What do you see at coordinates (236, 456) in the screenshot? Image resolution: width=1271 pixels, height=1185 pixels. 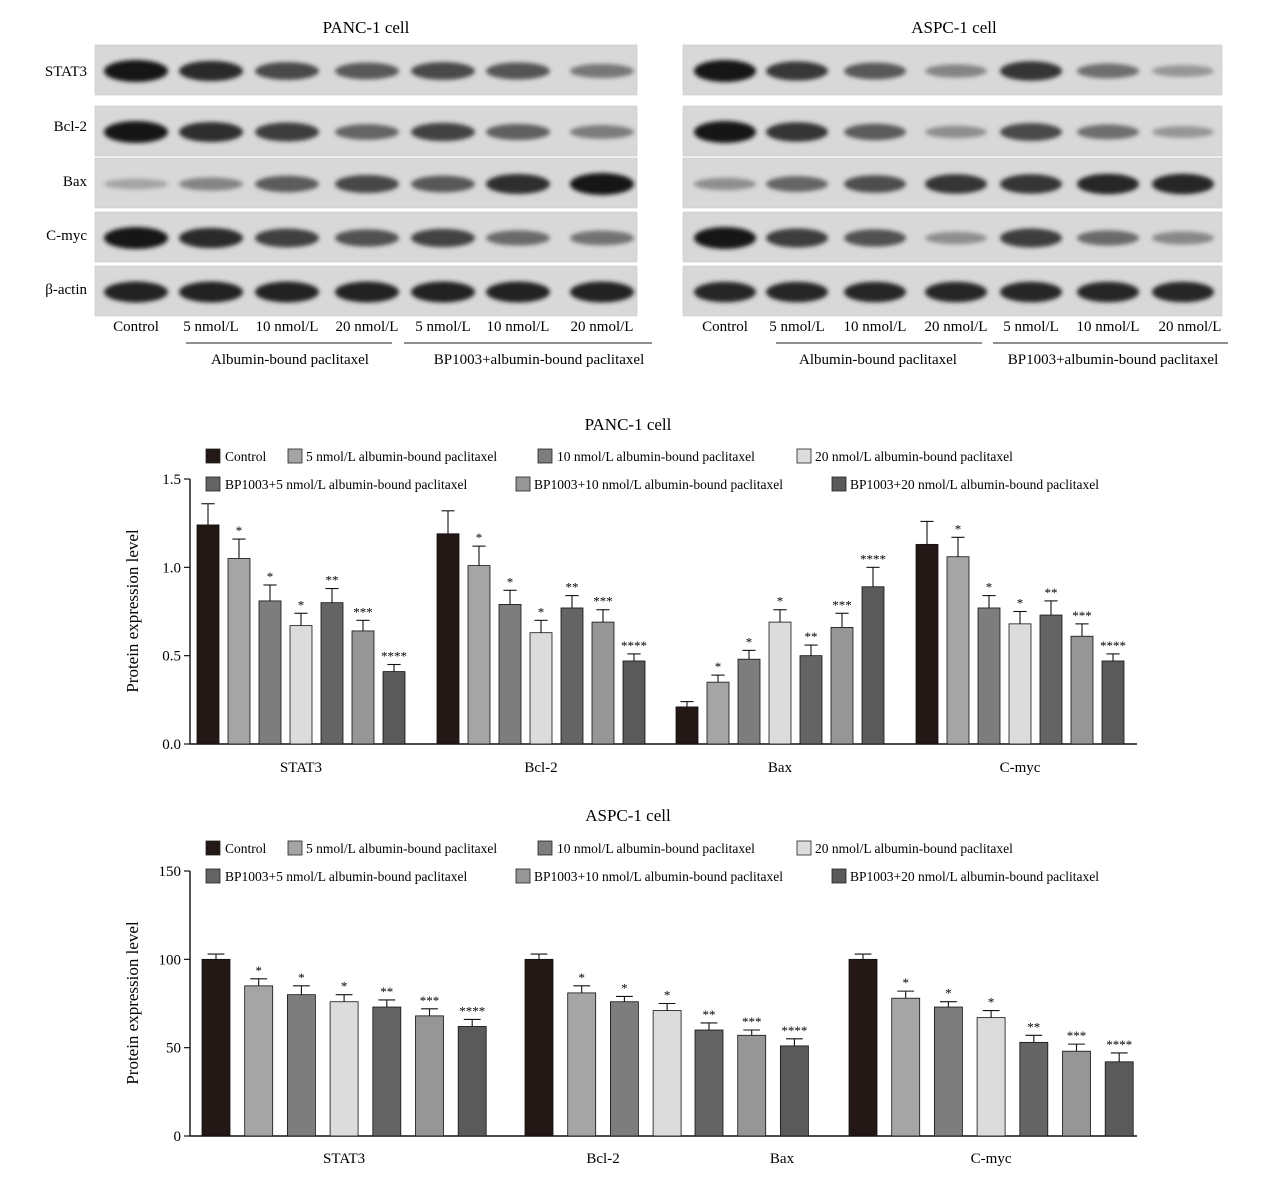 I see `legend-item: Control` at bounding box center [236, 456].